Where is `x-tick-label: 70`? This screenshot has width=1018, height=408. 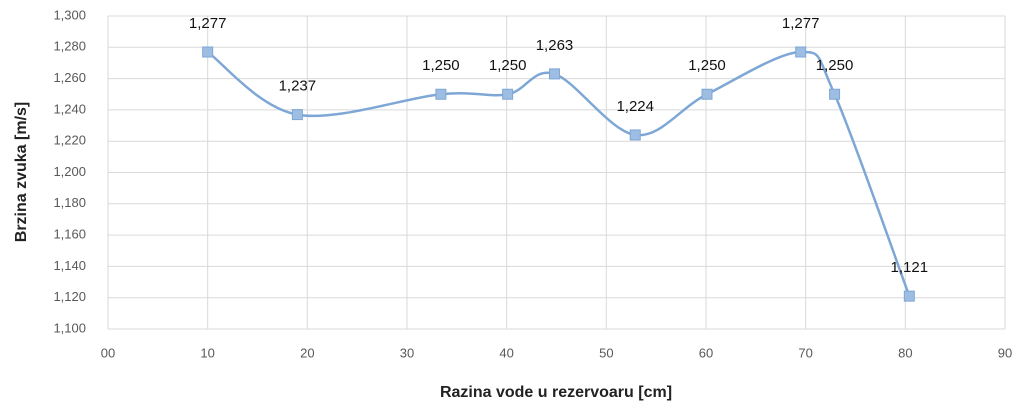
x-tick-label: 70 is located at coordinates (805, 352).